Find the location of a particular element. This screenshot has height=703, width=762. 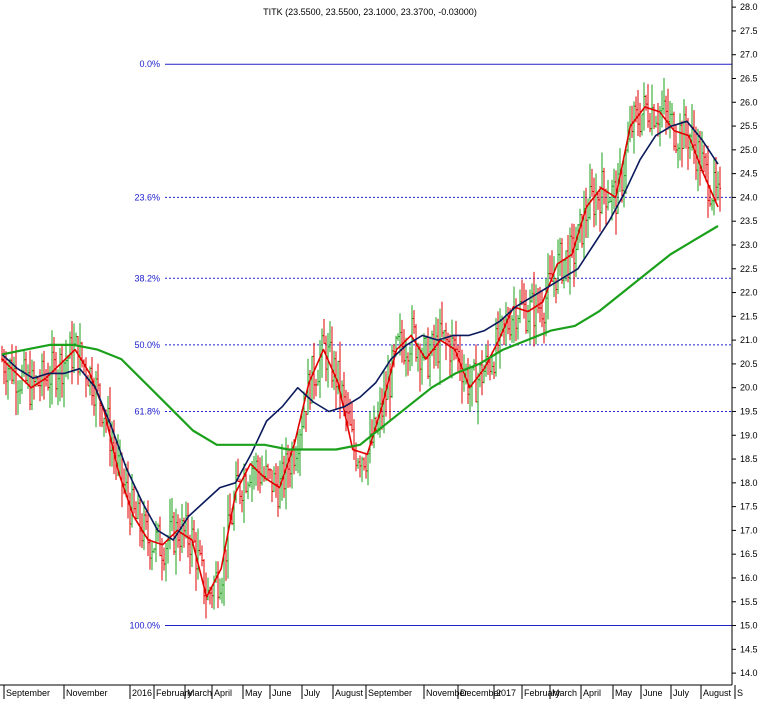

fib-level-label: 38.2% is located at coordinates (147, 278).